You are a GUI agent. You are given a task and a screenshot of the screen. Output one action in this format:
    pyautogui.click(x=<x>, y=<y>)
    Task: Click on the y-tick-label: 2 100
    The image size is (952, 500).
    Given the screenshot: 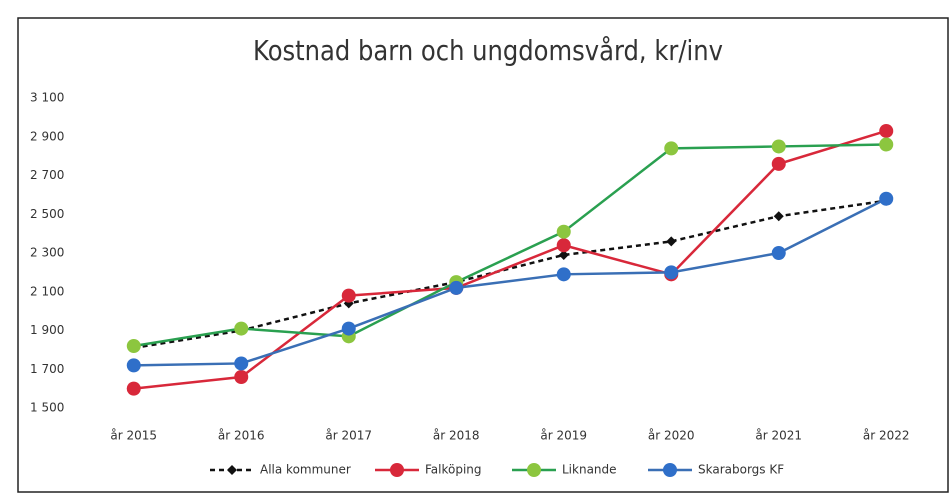 What is the action you would take?
    pyautogui.click(x=47, y=291)
    